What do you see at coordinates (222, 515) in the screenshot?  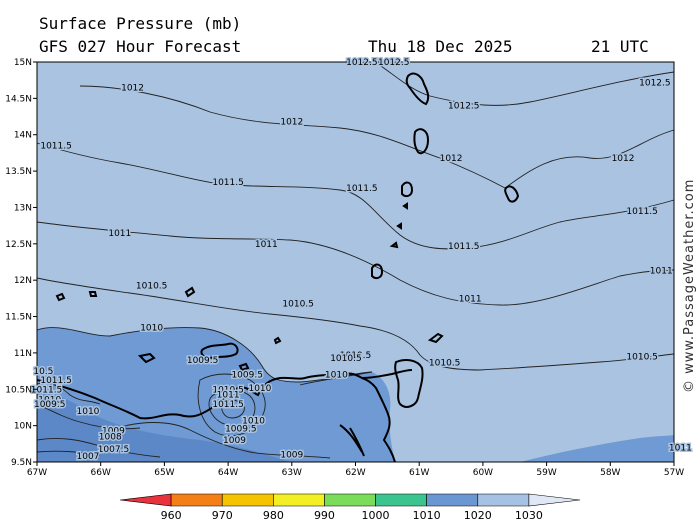 I see `legend-tick-label: 970` at bounding box center [222, 515].